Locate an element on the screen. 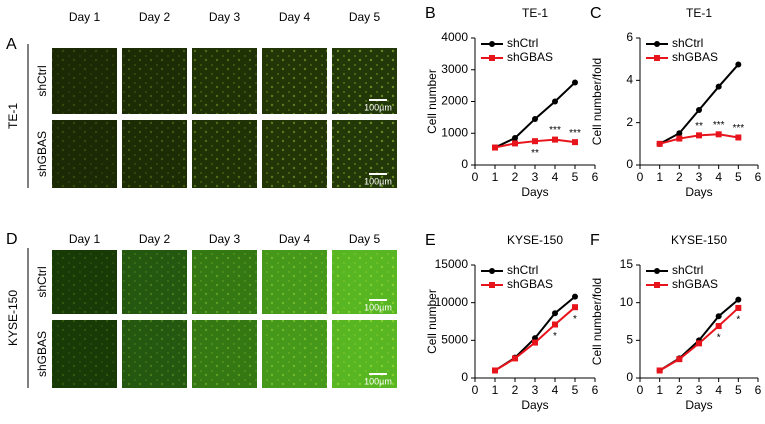 This screenshot has width=765, height=424. day-label: Day 3 is located at coordinates (225, 239).